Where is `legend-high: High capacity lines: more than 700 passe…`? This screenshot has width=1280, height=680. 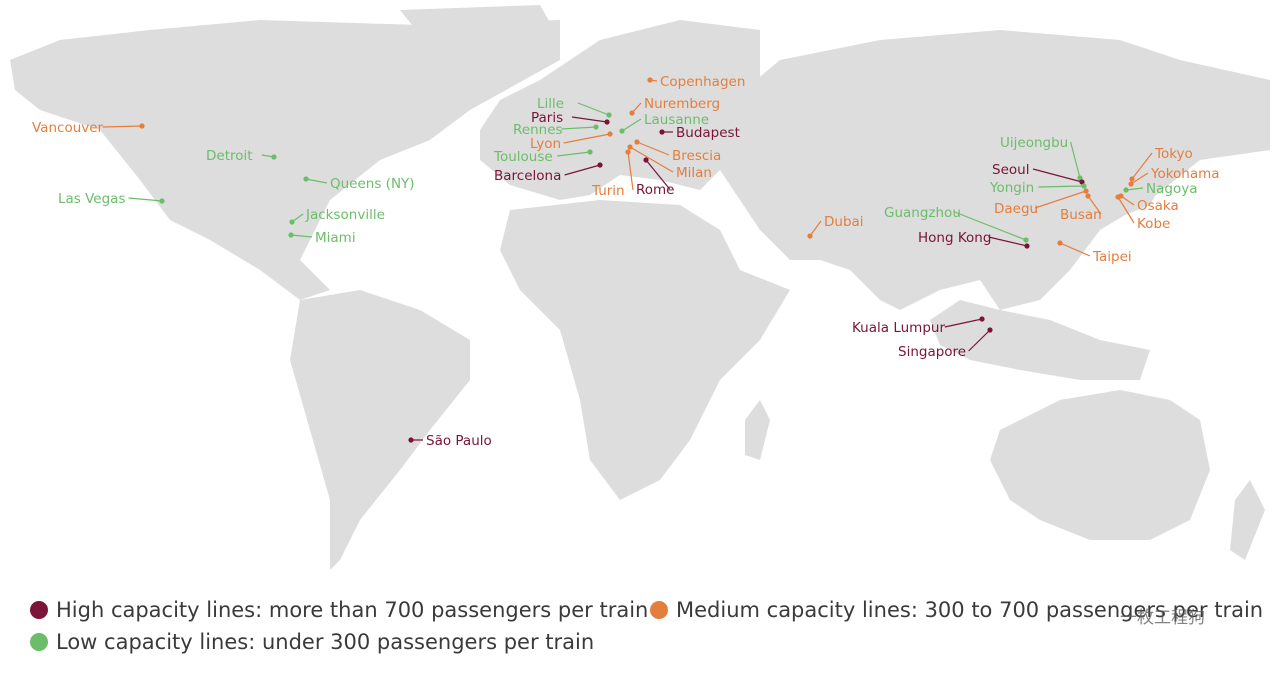
legend-high: High capacity lines: more than 700 passe… is located at coordinates (339, 610).